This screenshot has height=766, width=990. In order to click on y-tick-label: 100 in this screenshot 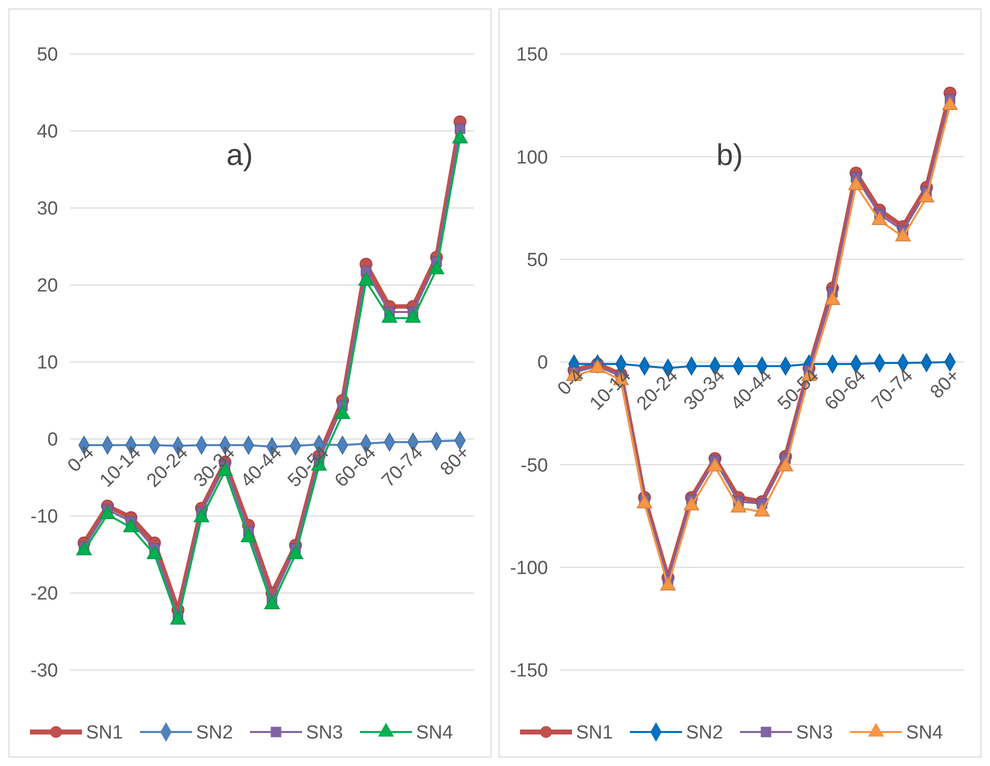, I will do `click(532, 157)`.